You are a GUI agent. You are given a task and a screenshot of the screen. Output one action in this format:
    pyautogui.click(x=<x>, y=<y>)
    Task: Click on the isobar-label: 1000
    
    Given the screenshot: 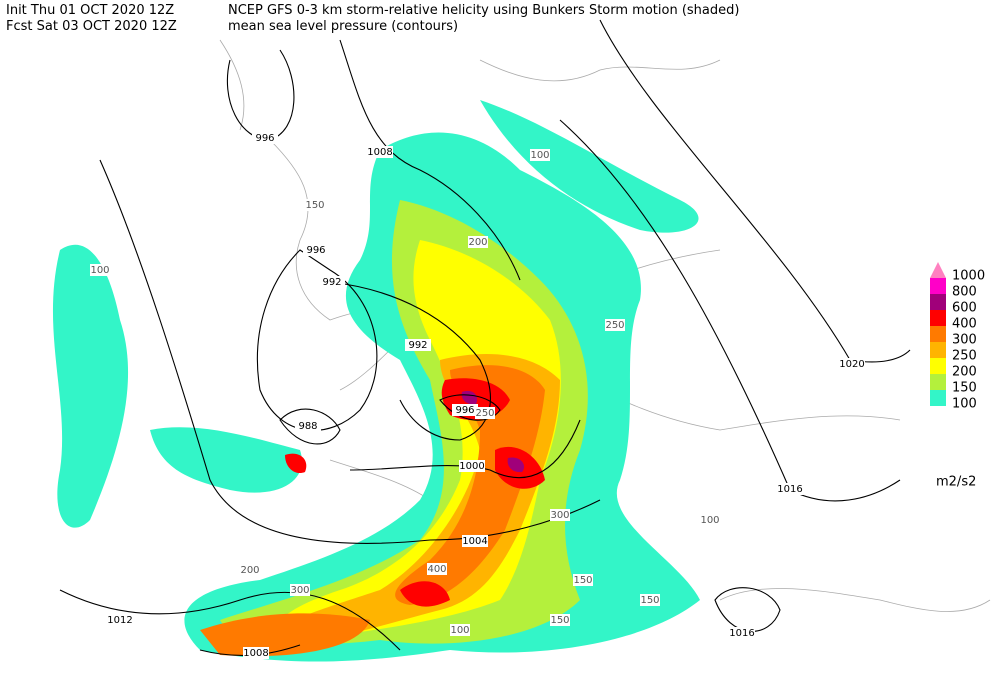 What is the action you would take?
    pyautogui.click(x=471, y=466)
    